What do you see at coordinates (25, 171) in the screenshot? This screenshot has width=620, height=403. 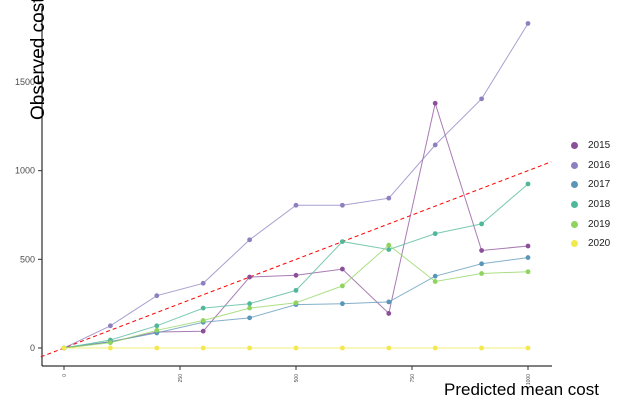 I see `y-tick-label: 1000` at bounding box center [25, 171].